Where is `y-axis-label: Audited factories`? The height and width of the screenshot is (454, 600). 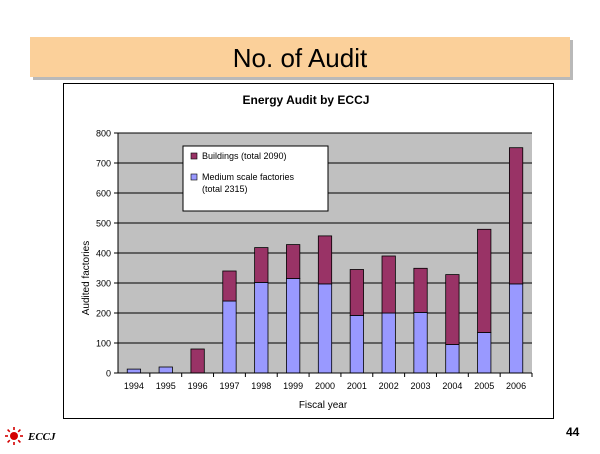 y-axis-label: Audited factories is located at coordinates (86, 278).